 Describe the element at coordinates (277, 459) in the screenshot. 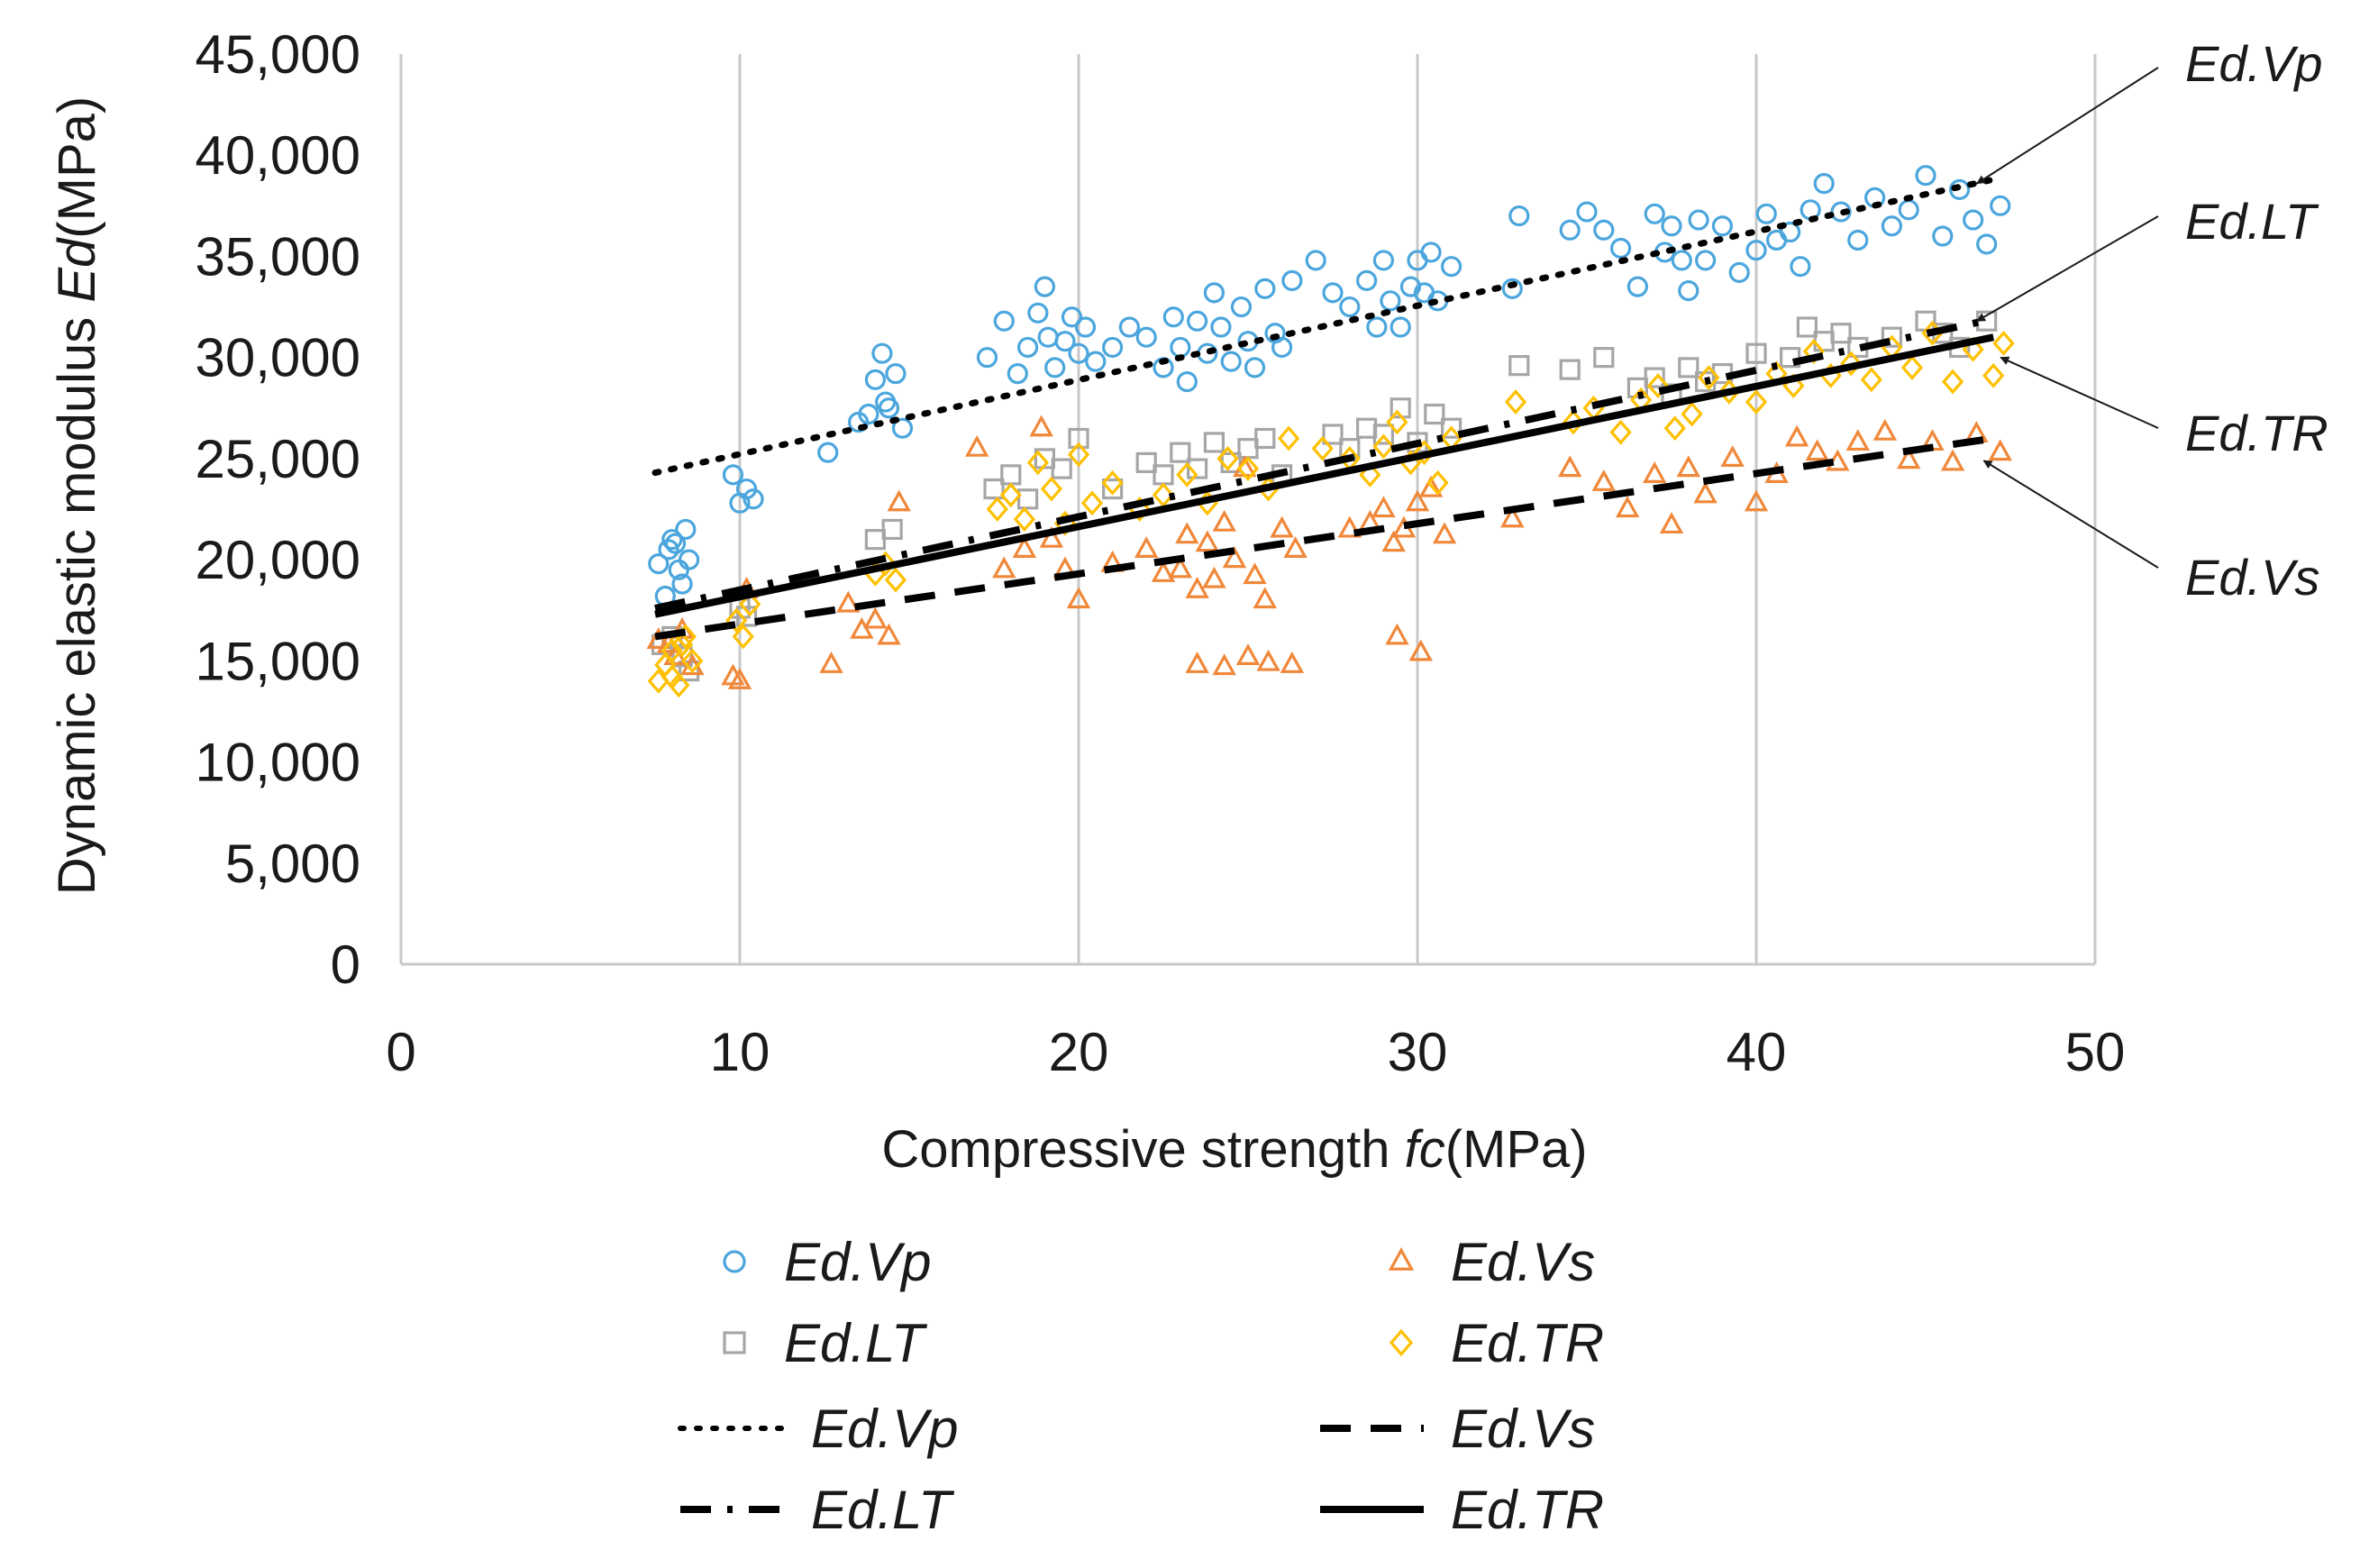

I see `y-tick-label: 25,000` at that location.